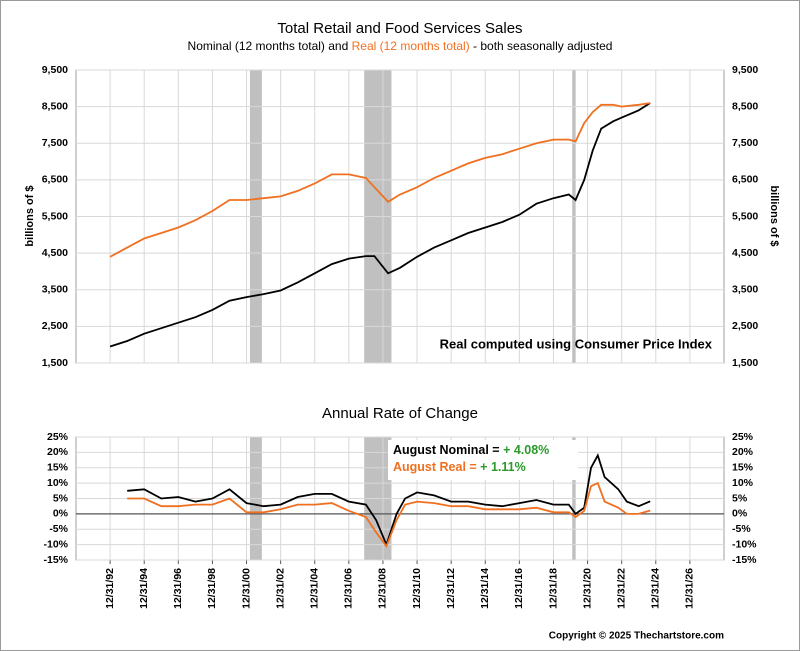 The height and width of the screenshot is (651, 800). Describe the element at coordinates (636, 636) in the screenshot. I see `copyright: Copyright © 2025 Thechartstore.com` at that location.